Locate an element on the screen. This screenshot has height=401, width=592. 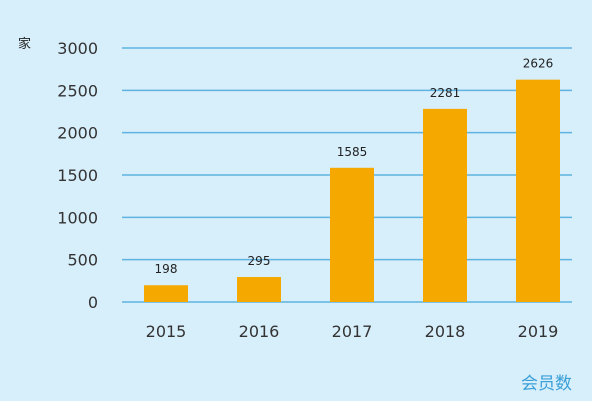
chart-caption: 会员数 is located at coordinates (546, 384).